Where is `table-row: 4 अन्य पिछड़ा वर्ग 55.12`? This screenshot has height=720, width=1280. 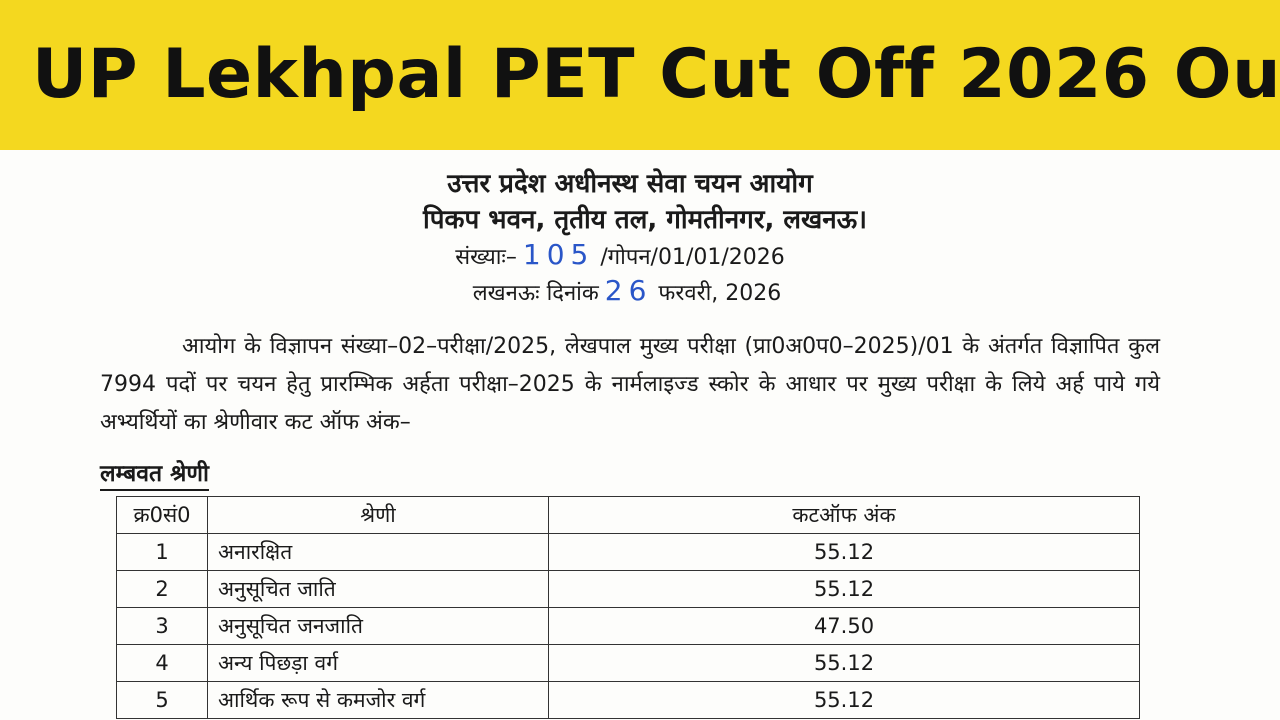
table-row: 4 अन्य पिछड़ा वर्ग 55.12 is located at coordinates (628, 663).